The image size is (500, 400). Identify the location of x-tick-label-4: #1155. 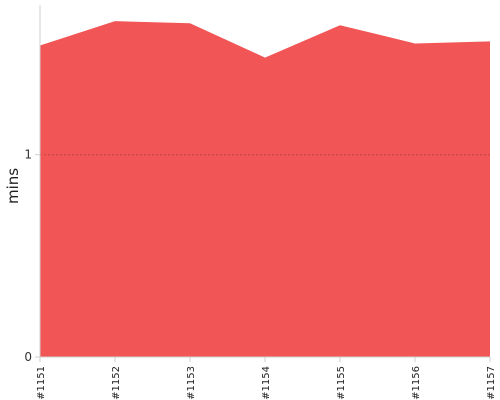
(341, 383).